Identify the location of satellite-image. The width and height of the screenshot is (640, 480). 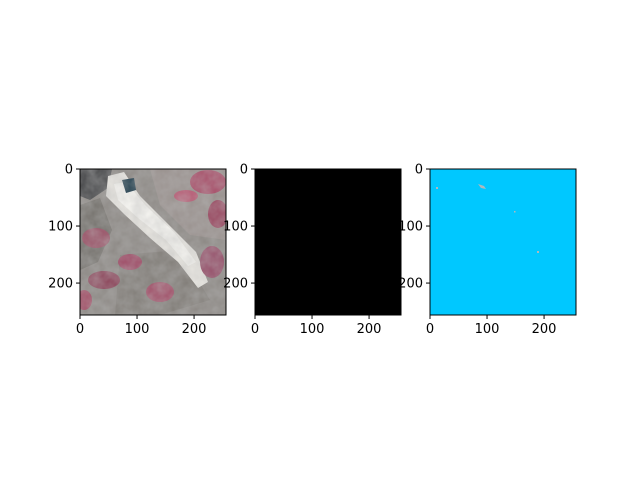
(153, 242).